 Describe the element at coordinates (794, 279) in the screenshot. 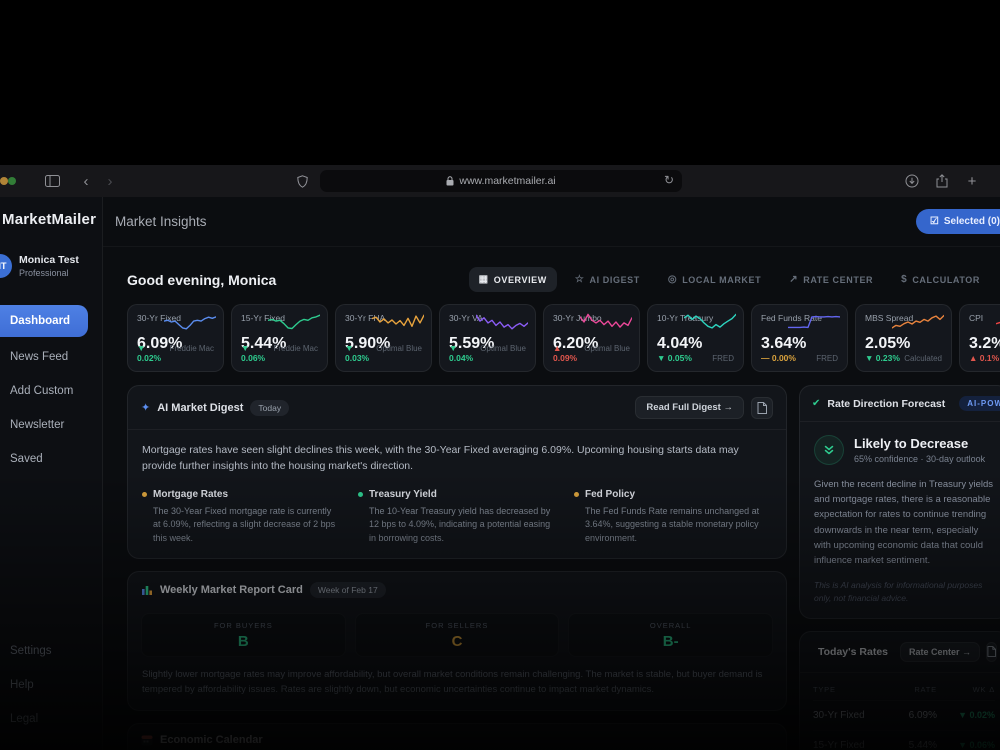

I see `trend-icon: ↗` at that location.